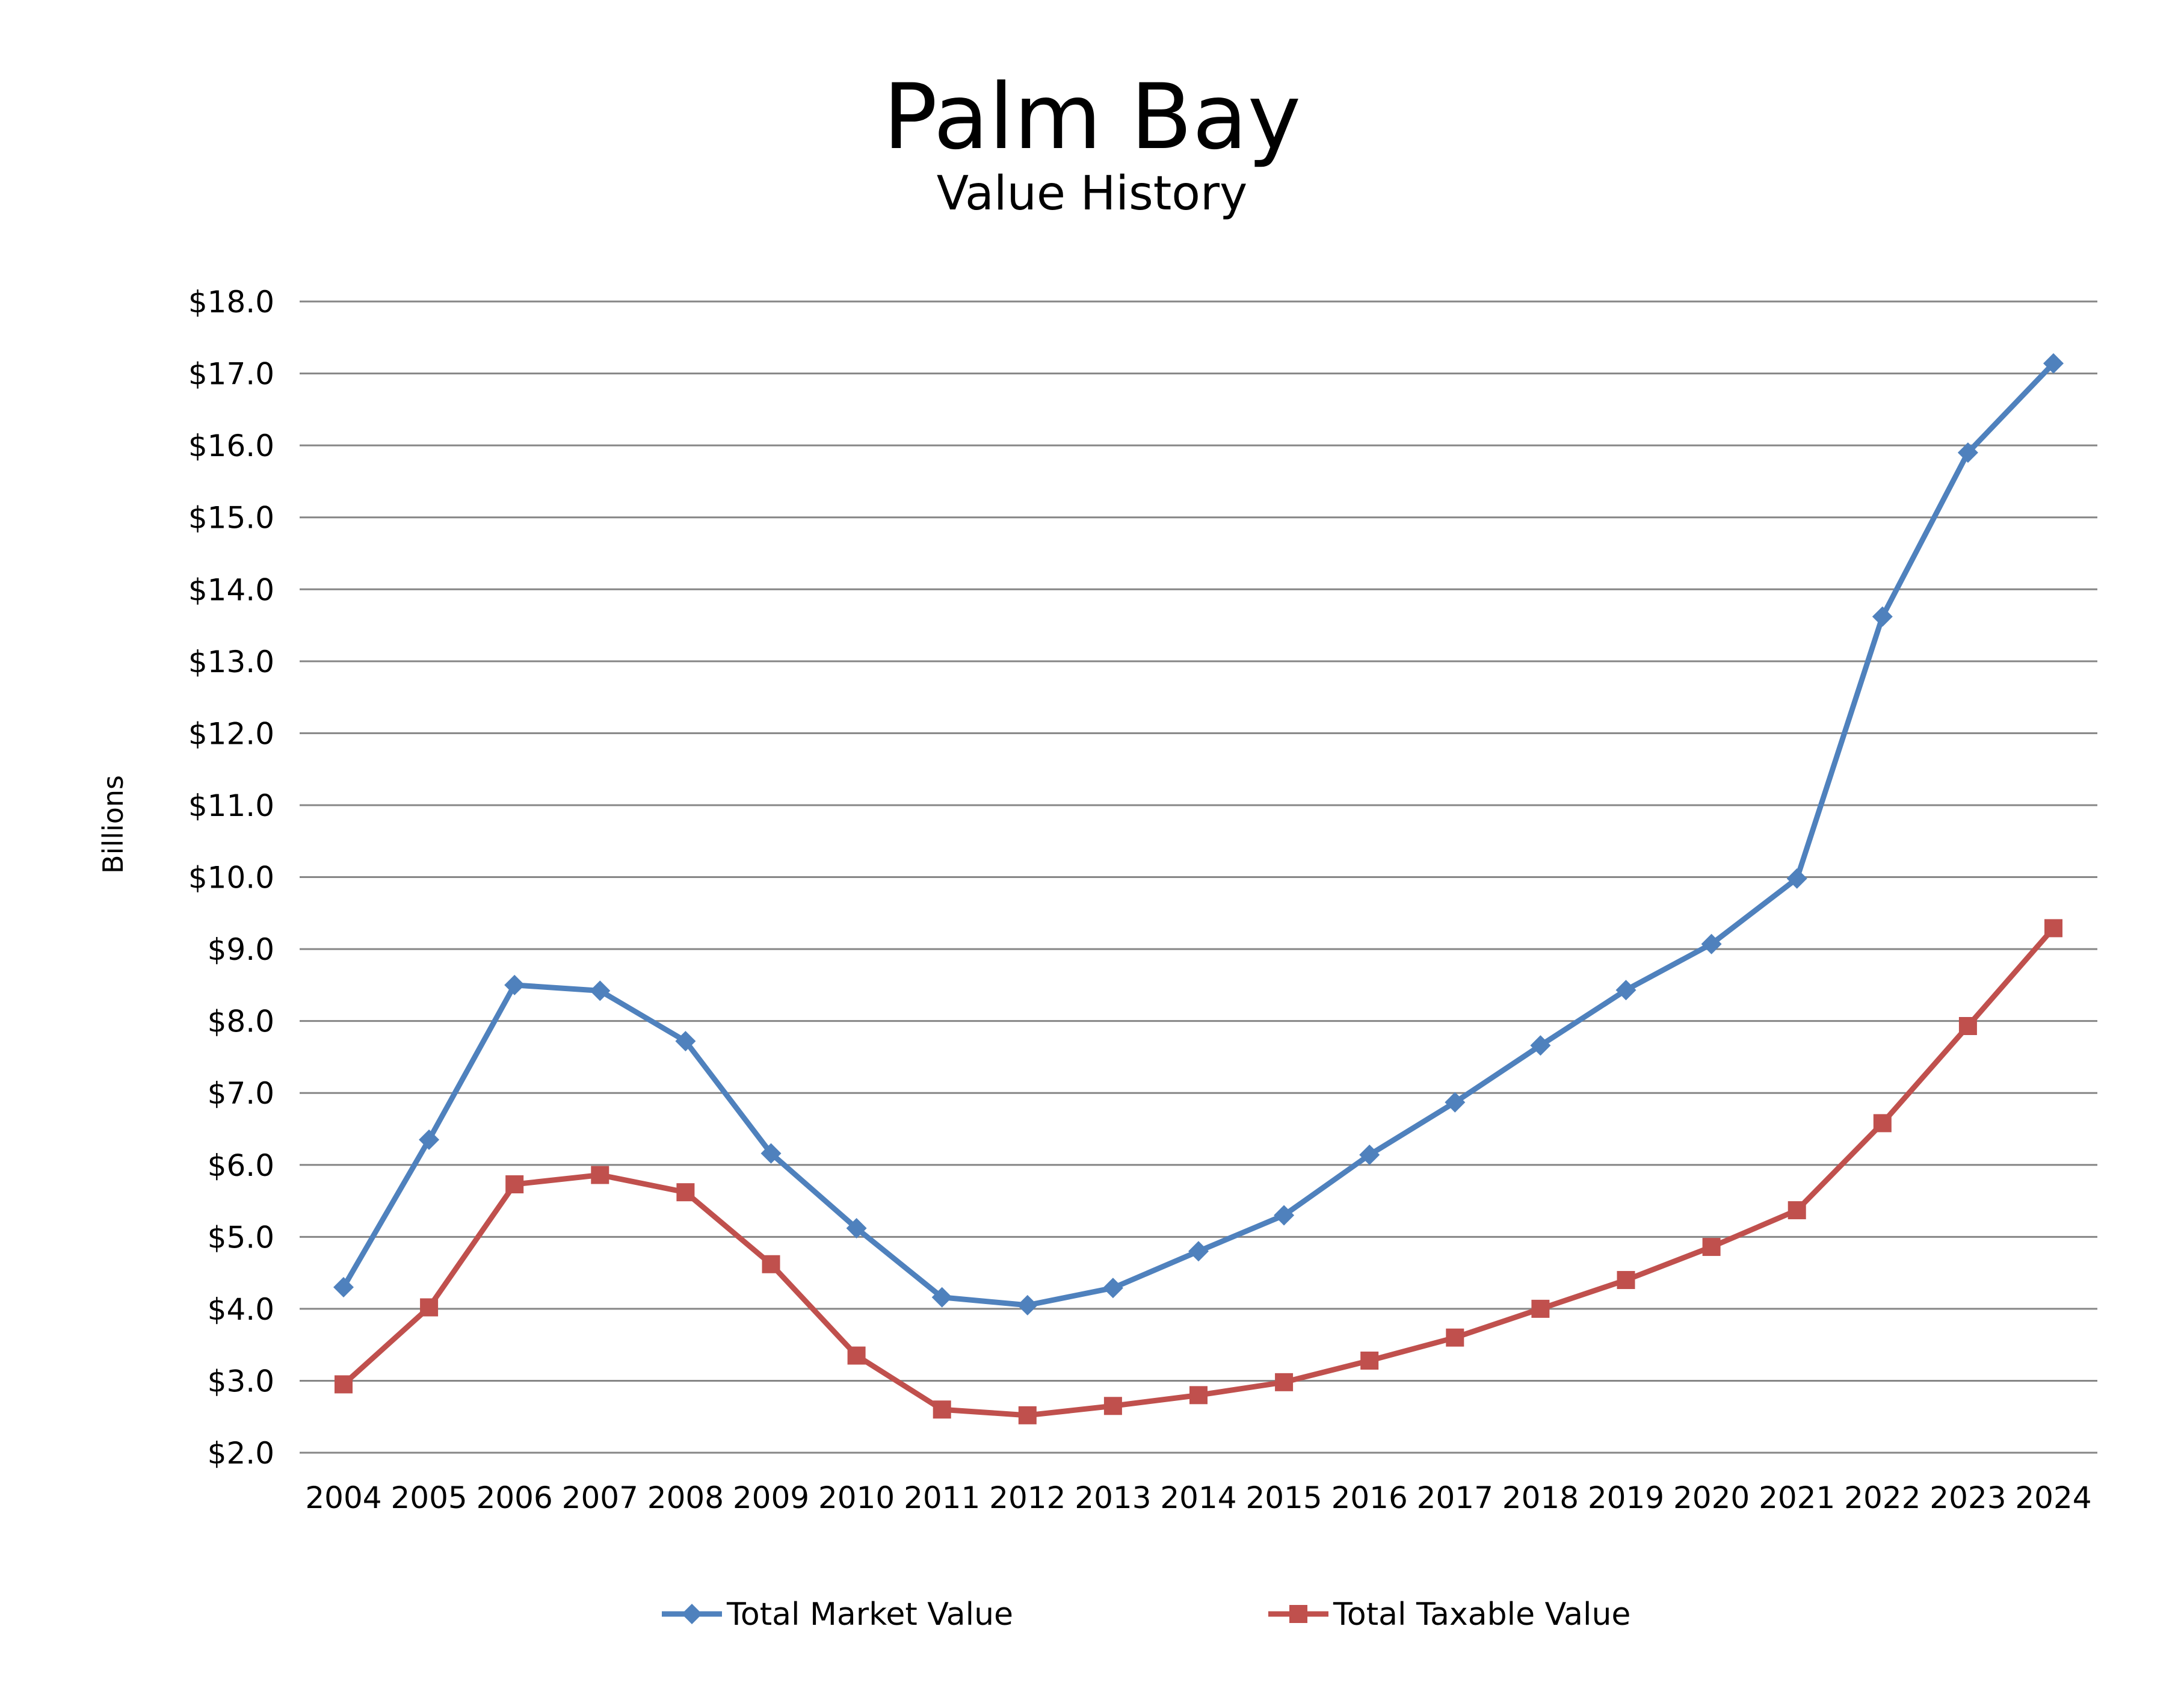 The image size is (2184, 1688). I want to click on y-tick-label: $12.0, so click(231, 733).